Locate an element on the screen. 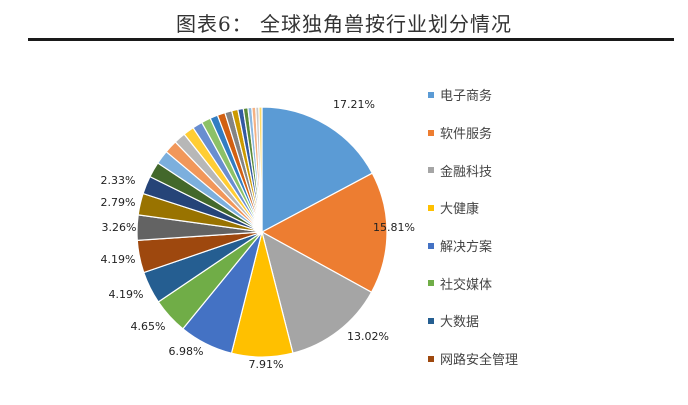 The width and height of the screenshot is (688, 405). data-label-2: 13.02% is located at coordinates (368, 336).